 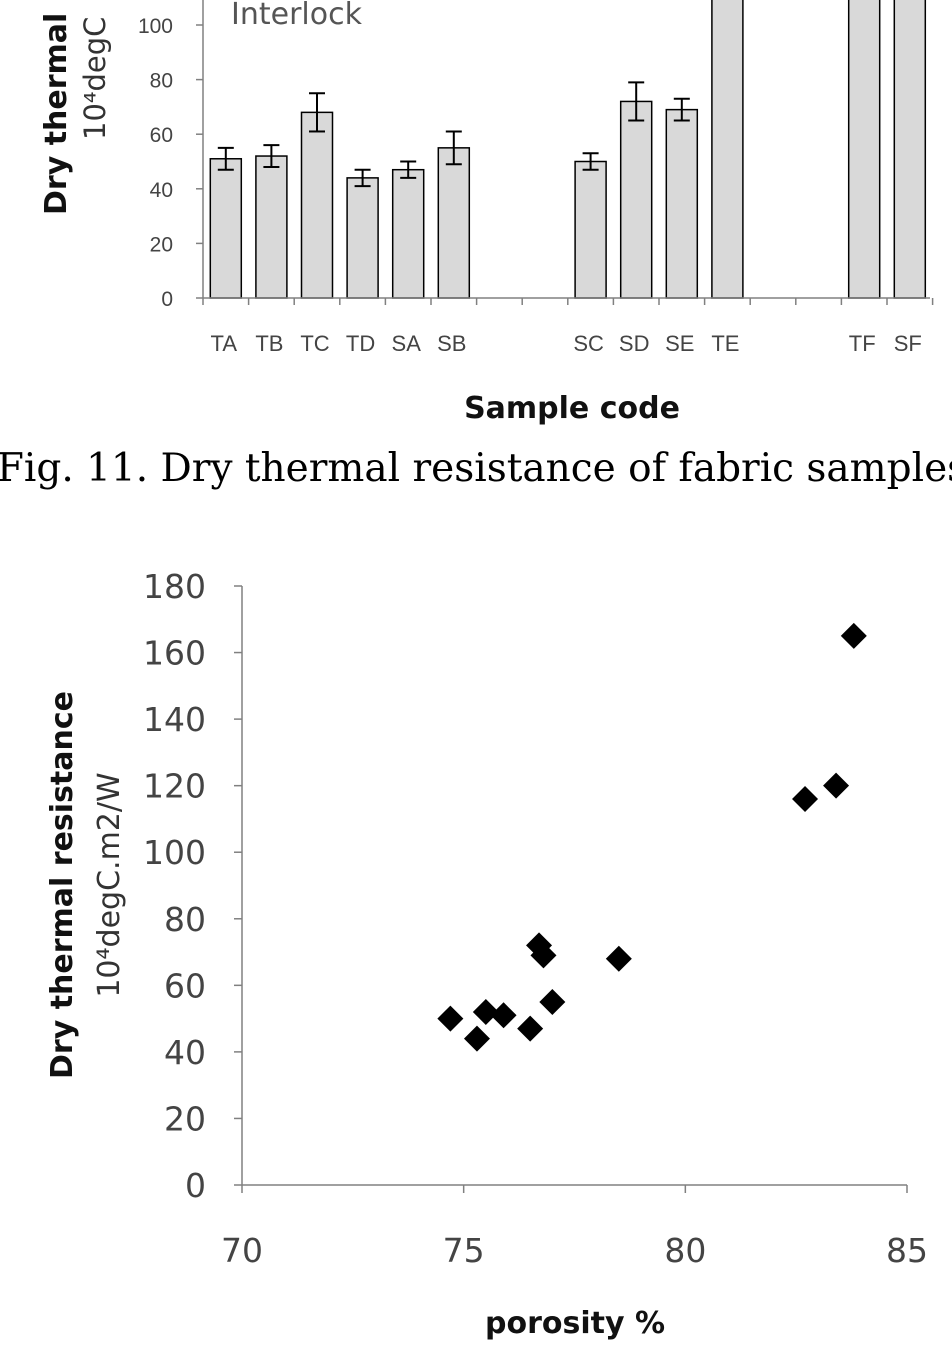 What do you see at coordinates (95, 78) in the screenshot?
I see `bar-ylabel-units: 10⁴degC` at bounding box center [95, 78].